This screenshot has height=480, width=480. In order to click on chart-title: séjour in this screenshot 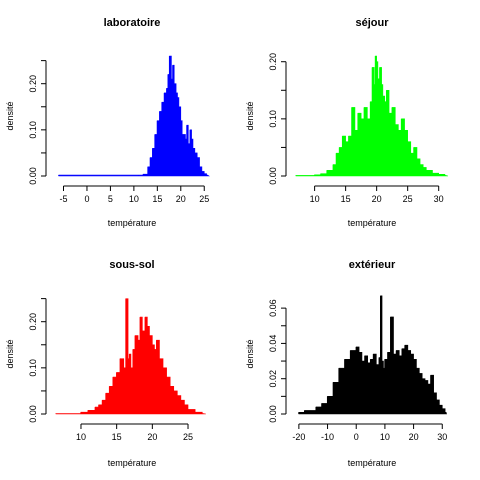, I will do `click(372, 23)`.